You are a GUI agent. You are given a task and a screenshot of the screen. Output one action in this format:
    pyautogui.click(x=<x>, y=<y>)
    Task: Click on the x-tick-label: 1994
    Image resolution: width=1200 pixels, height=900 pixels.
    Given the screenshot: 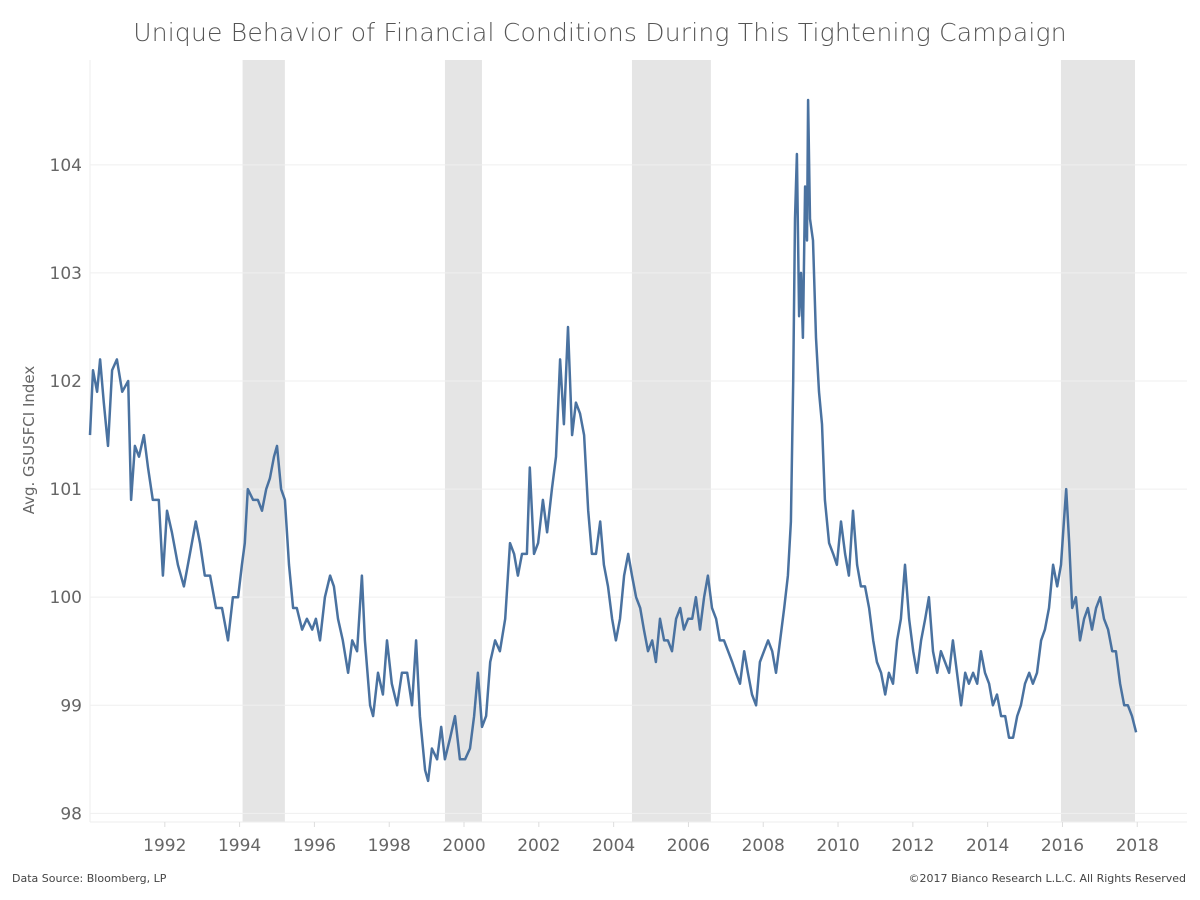 What is the action you would take?
    pyautogui.click(x=239, y=846)
    